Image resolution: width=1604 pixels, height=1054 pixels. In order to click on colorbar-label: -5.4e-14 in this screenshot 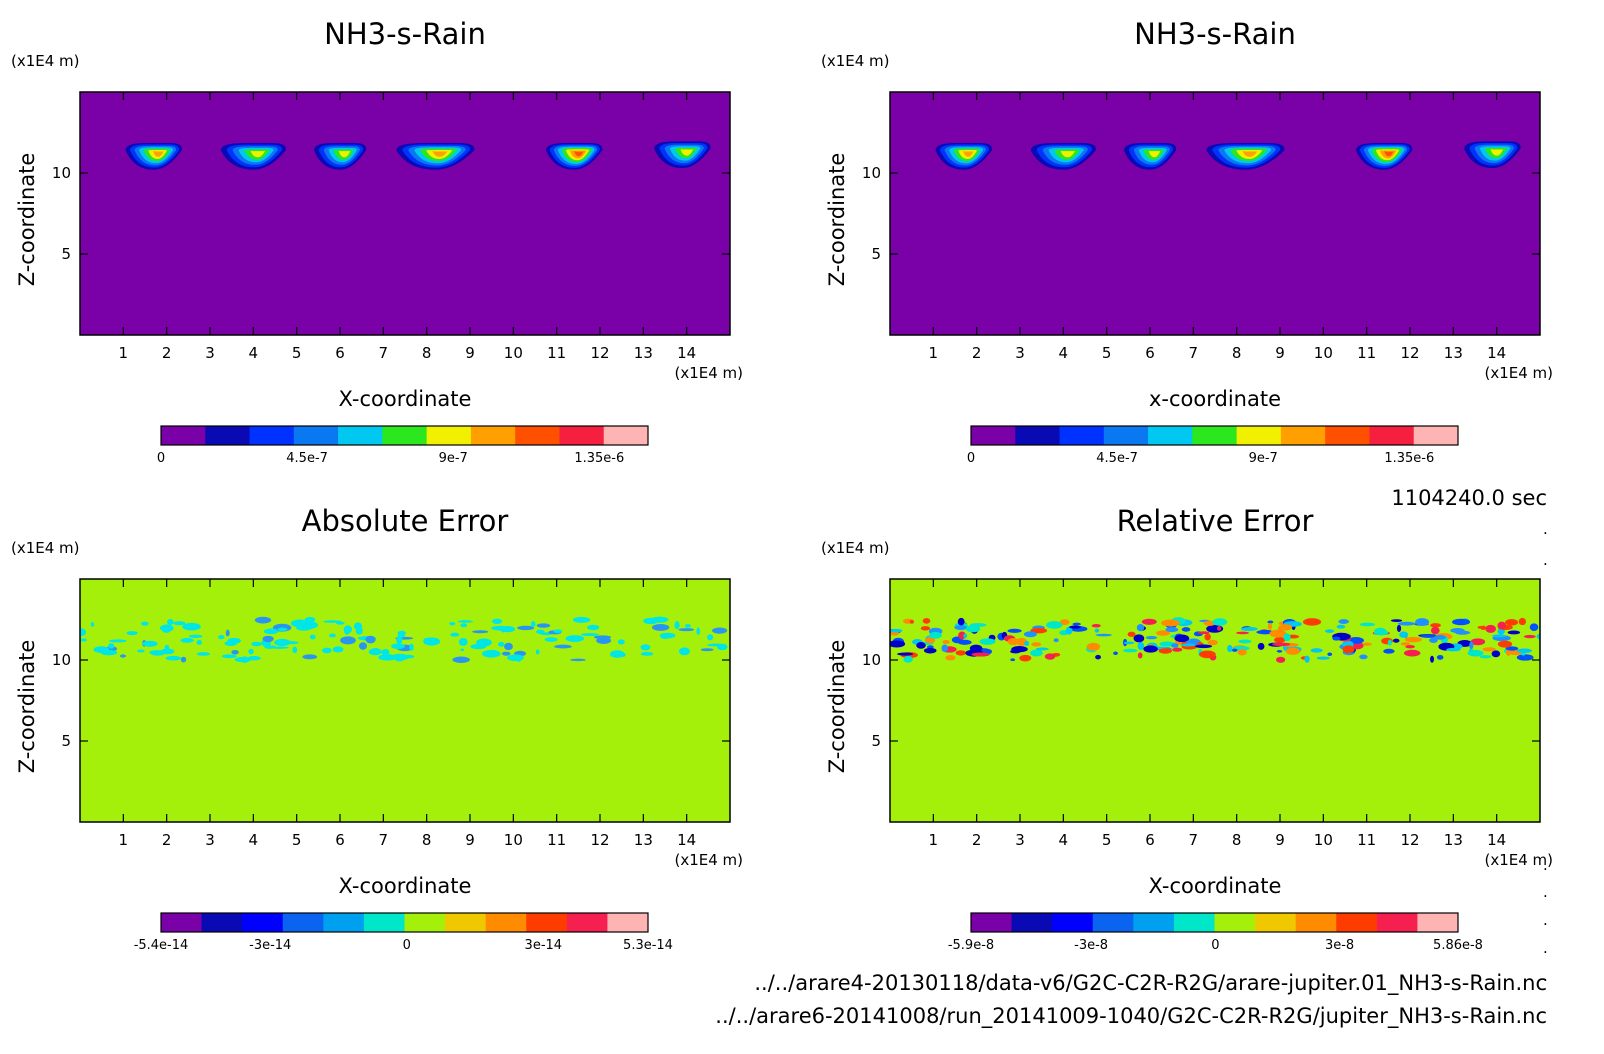, I will do `click(161, 945)`.